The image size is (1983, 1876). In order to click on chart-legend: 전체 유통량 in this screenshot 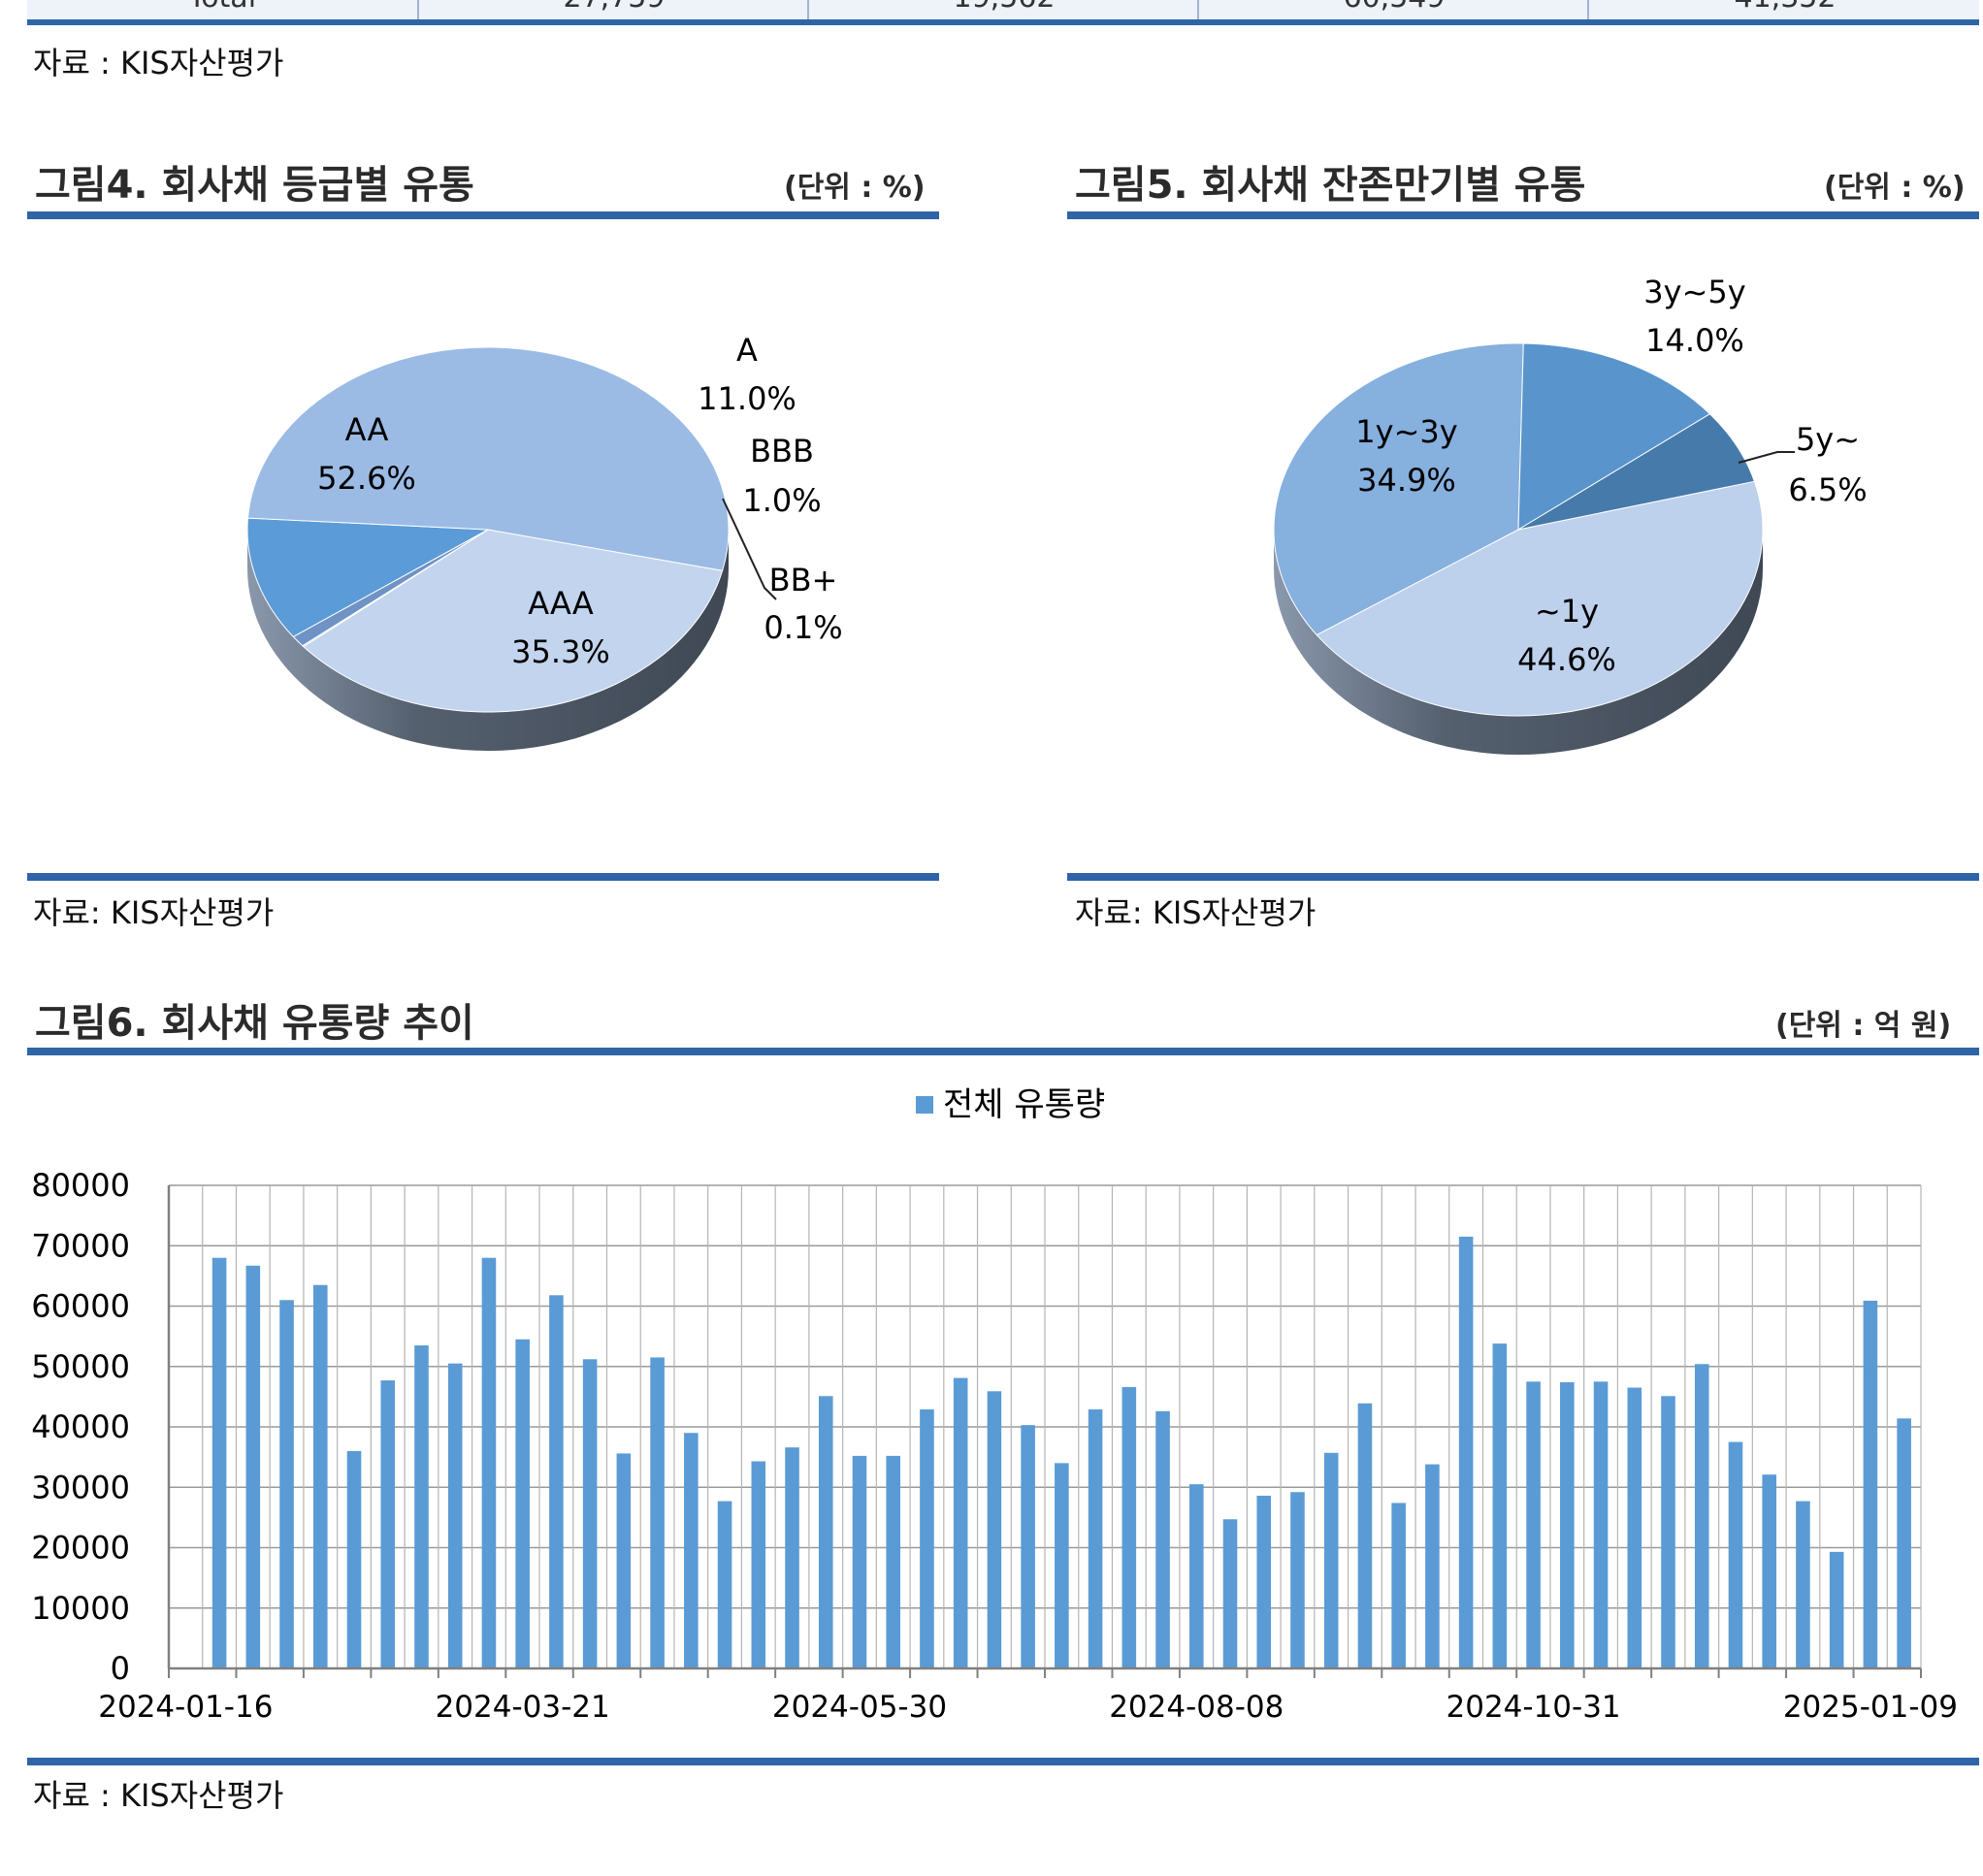, I will do `click(1011, 1104)`.